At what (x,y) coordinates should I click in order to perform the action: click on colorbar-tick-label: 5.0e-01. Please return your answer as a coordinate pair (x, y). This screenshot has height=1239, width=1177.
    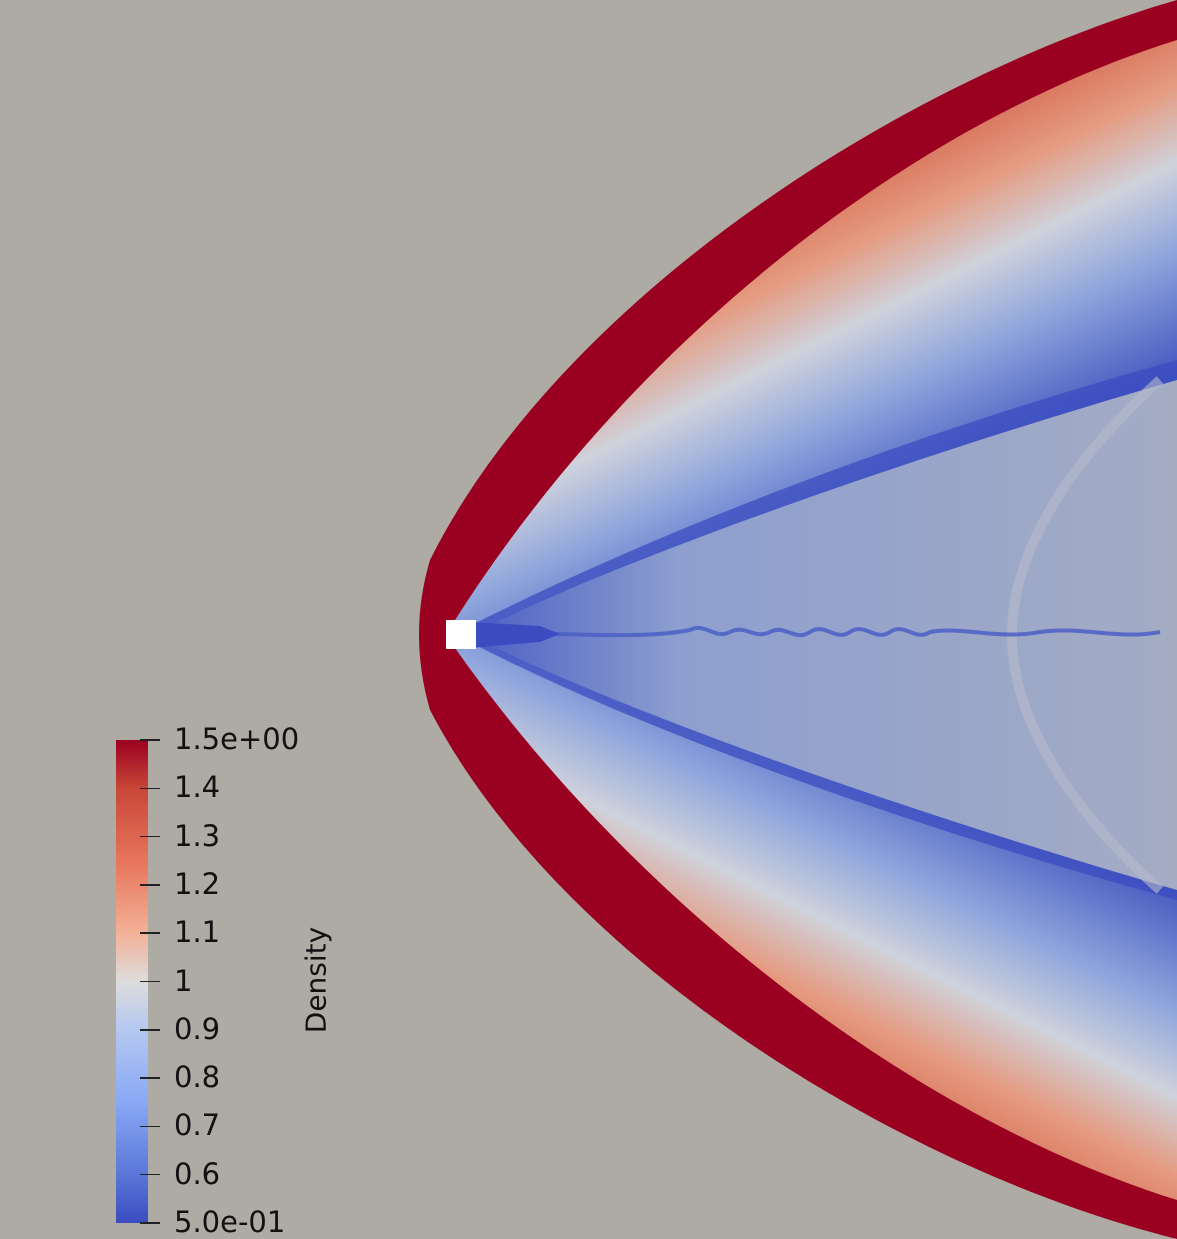
    Looking at the image, I should click on (230, 1222).